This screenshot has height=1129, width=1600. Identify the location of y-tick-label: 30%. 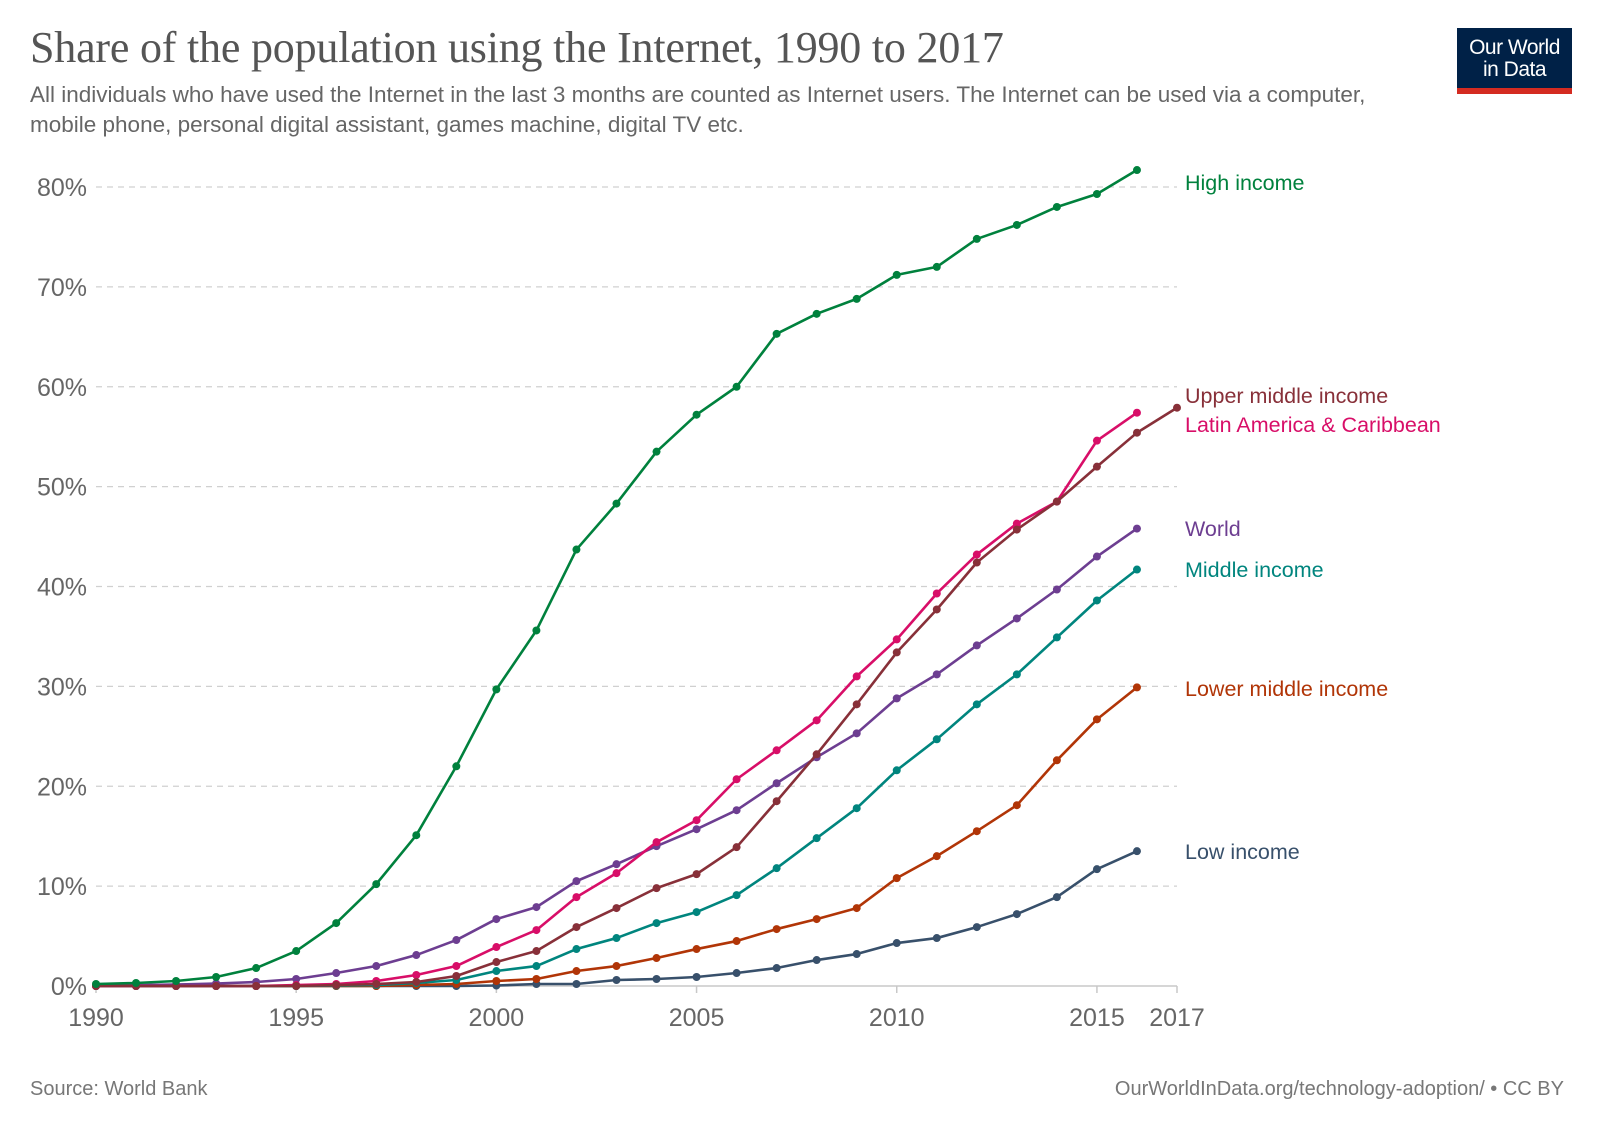
(62, 687).